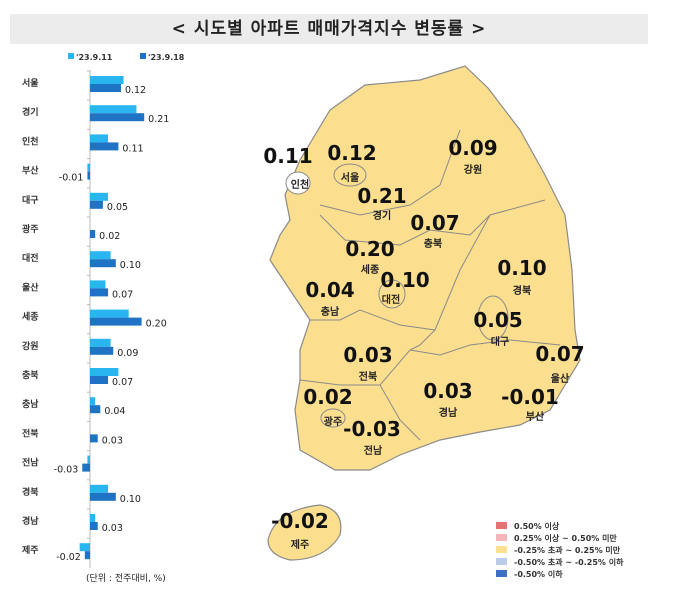 The height and width of the screenshot is (613, 691). Describe the element at coordinates (473, 169) in the screenshot. I see `region-name: 강원` at that location.